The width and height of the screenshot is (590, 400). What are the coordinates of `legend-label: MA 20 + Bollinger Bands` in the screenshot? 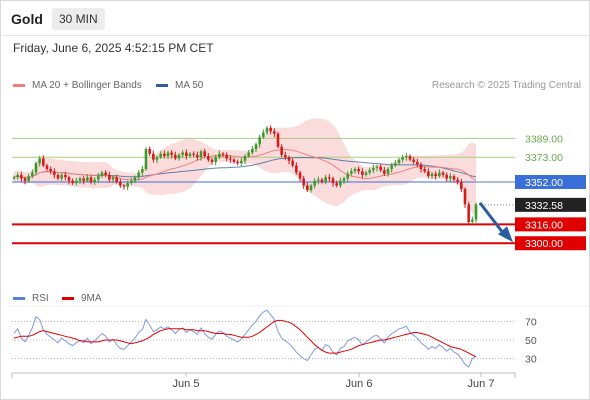 It's located at (87, 85).